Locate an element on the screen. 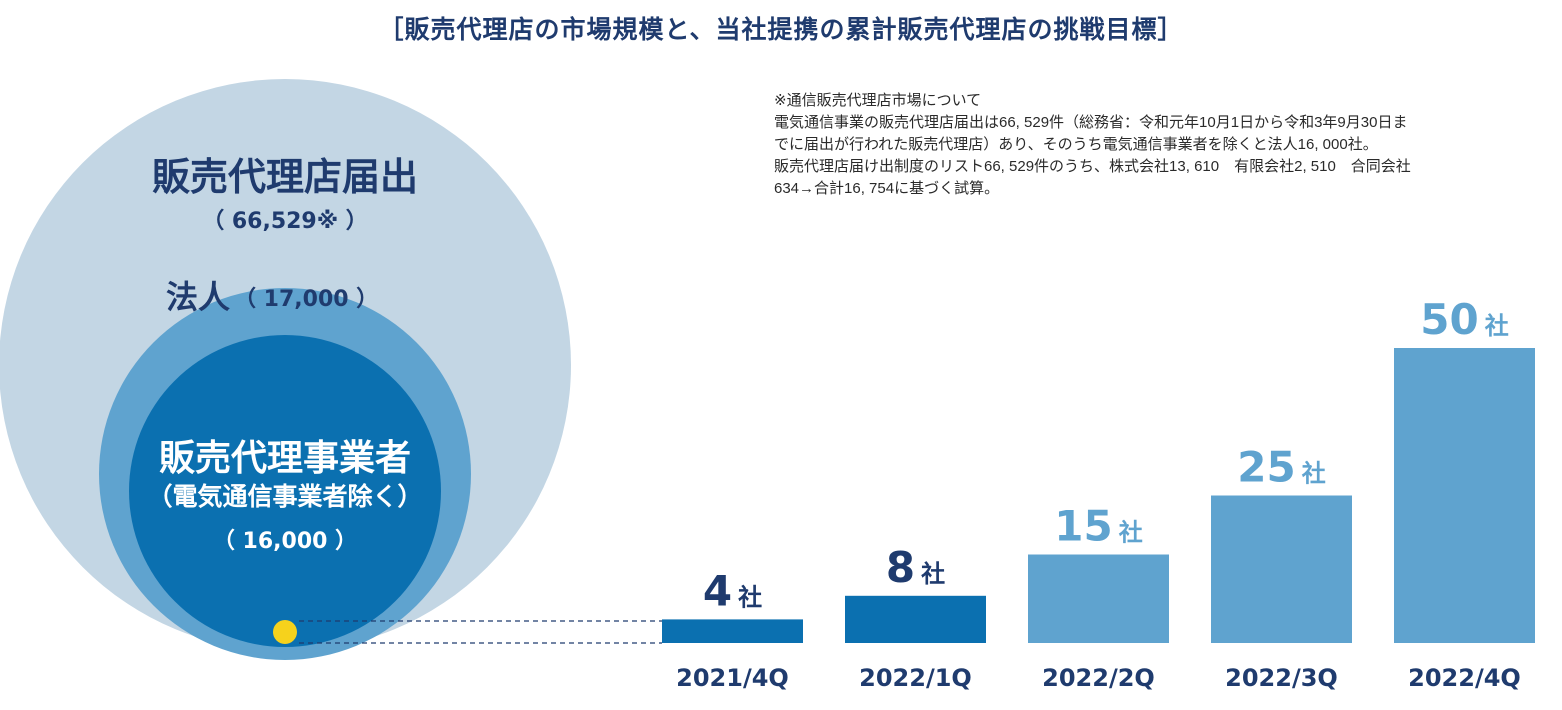 This screenshot has height=710, width=1562. page-title: ［販売代理店の市場規模と、当社提携の累計販売代理店の挑戦目標］ is located at coordinates (781, 29).